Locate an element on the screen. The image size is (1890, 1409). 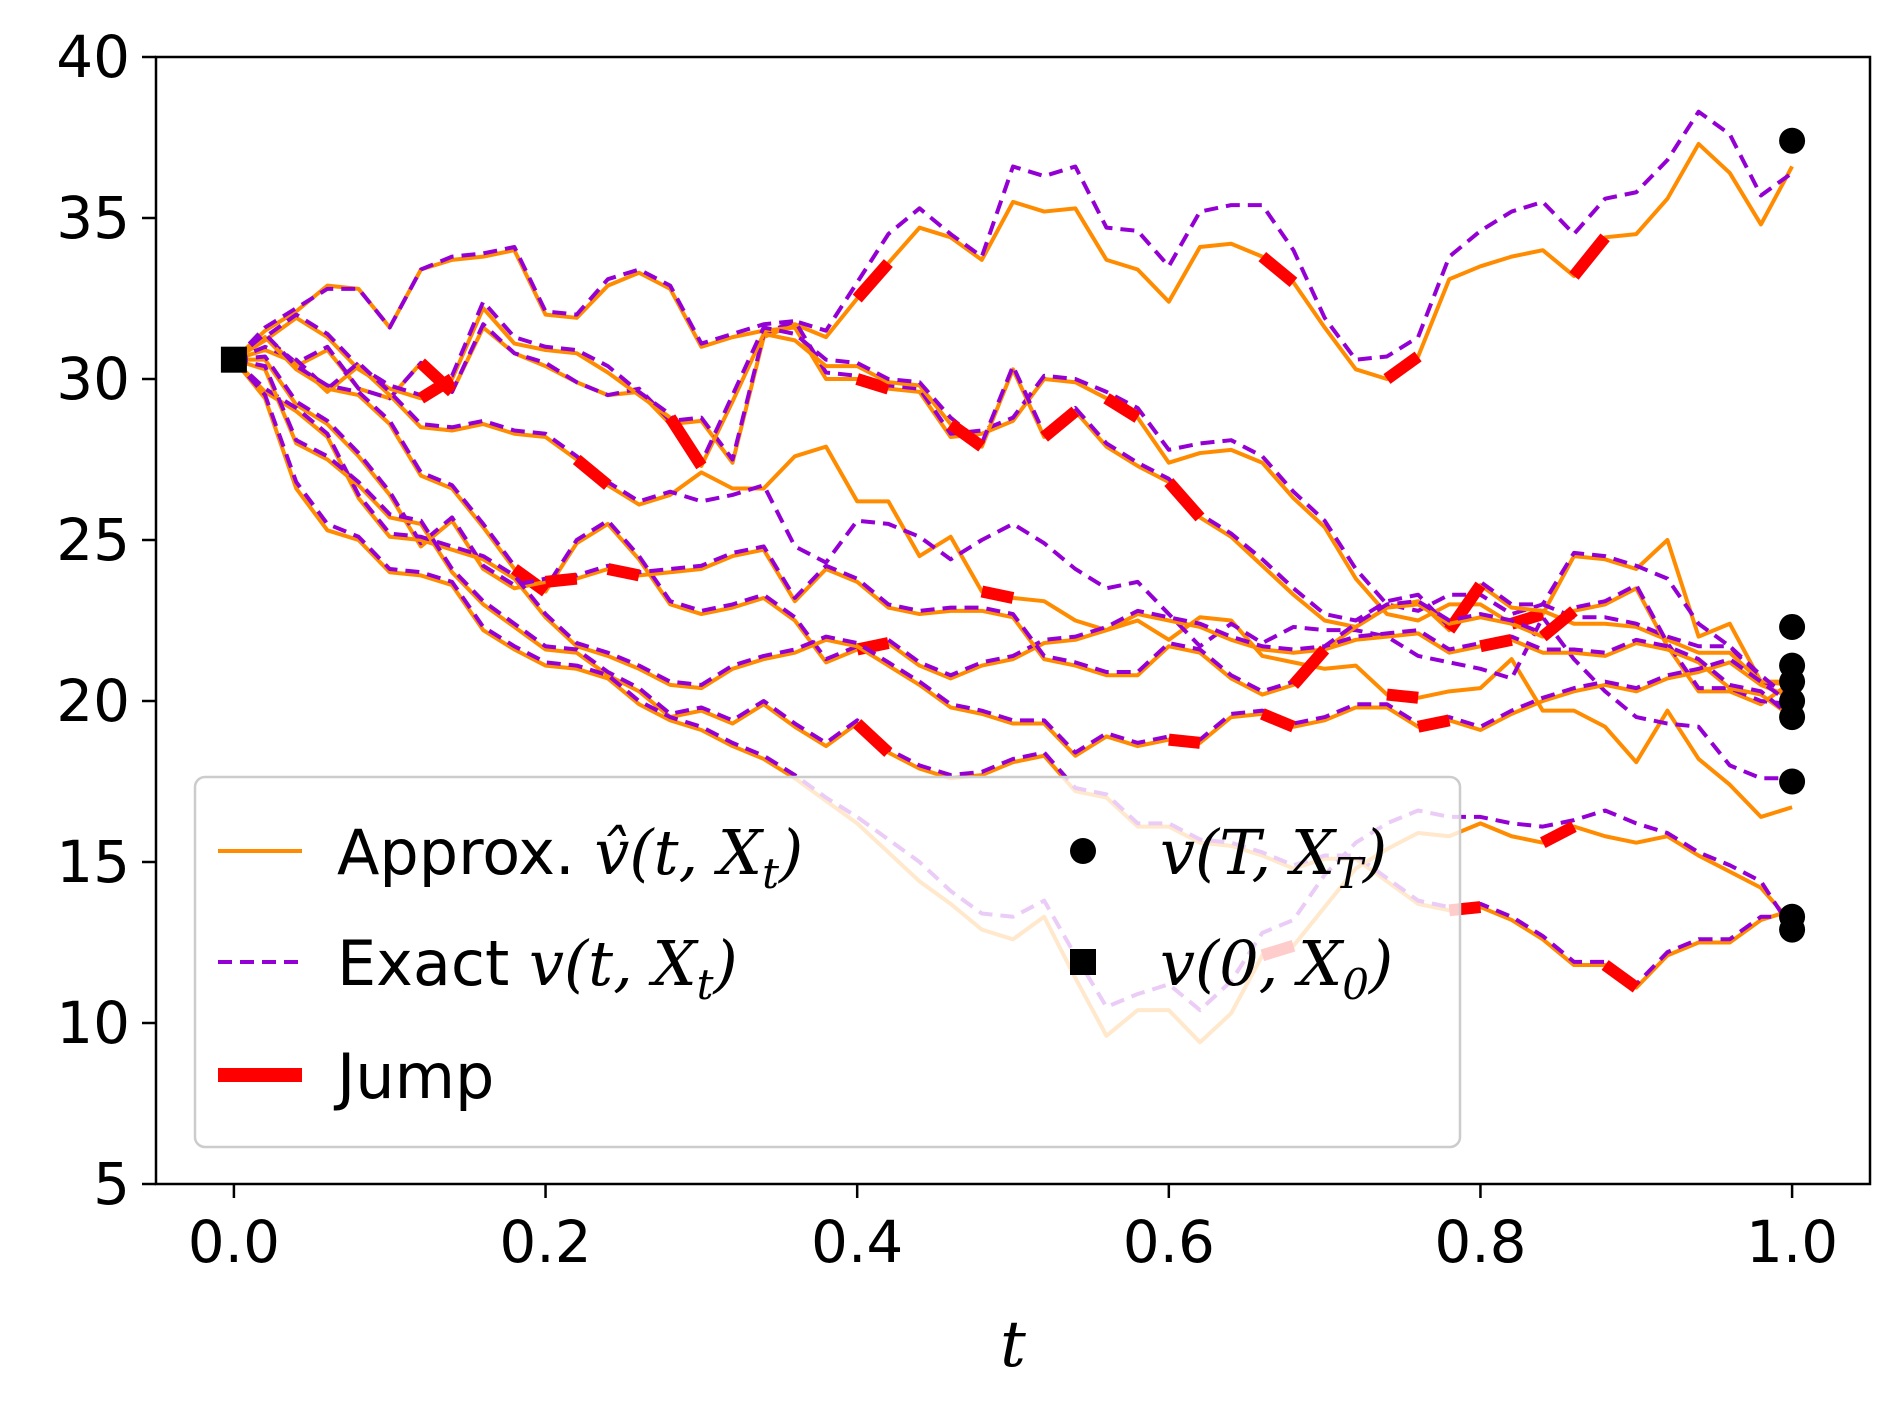
y-tick-label-1: 10 is located at coordinates (93, 1023).